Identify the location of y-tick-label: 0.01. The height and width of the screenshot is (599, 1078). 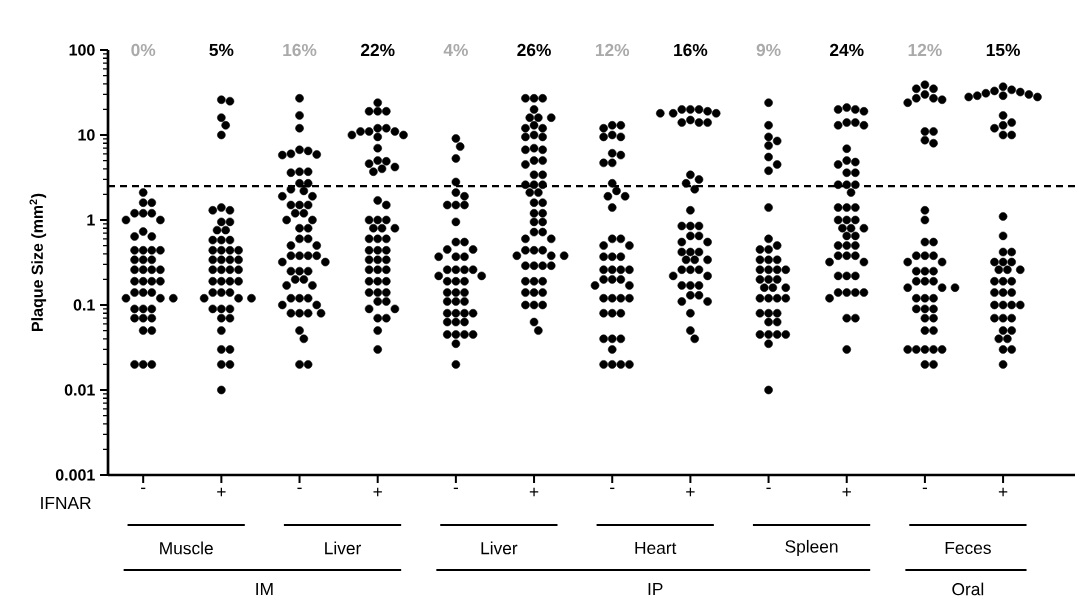
(79, 390).